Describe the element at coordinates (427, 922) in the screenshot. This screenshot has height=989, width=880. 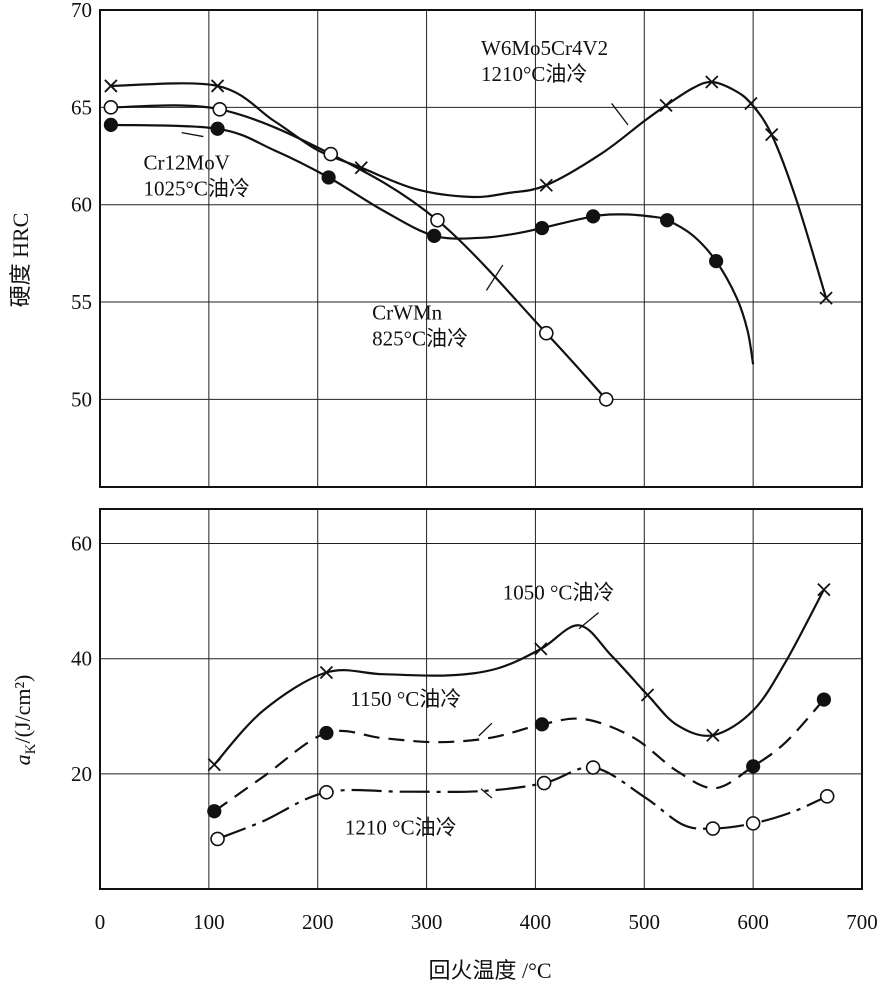
I see `x-tick-label: 300` at that location.